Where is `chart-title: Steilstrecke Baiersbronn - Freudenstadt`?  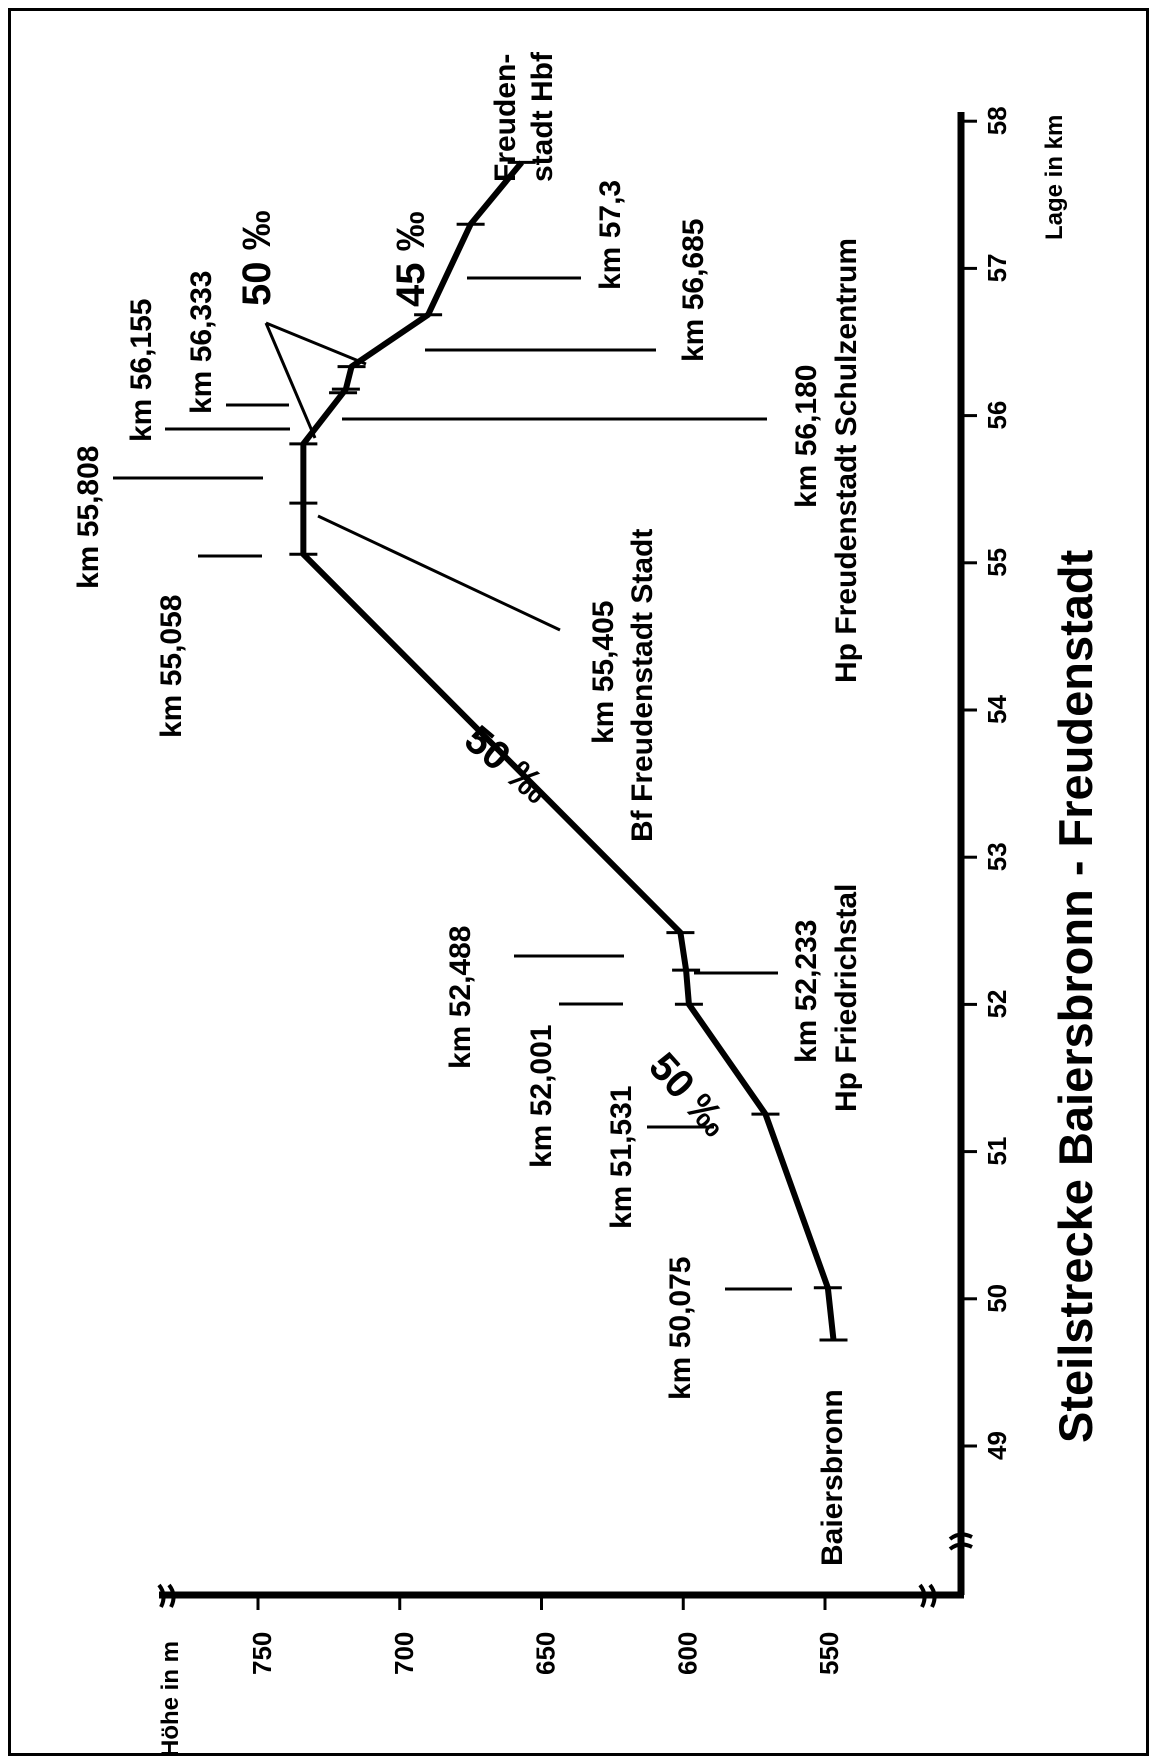 chart-title: Steilstrecke Baiersbronn - Freudenstadt is located at coordinates (1075, 996).